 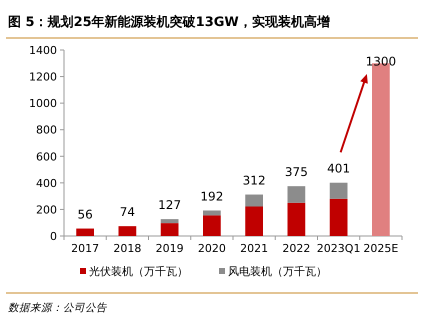 I want to click on y-tick-label: 200, so click(x=46, y=209).